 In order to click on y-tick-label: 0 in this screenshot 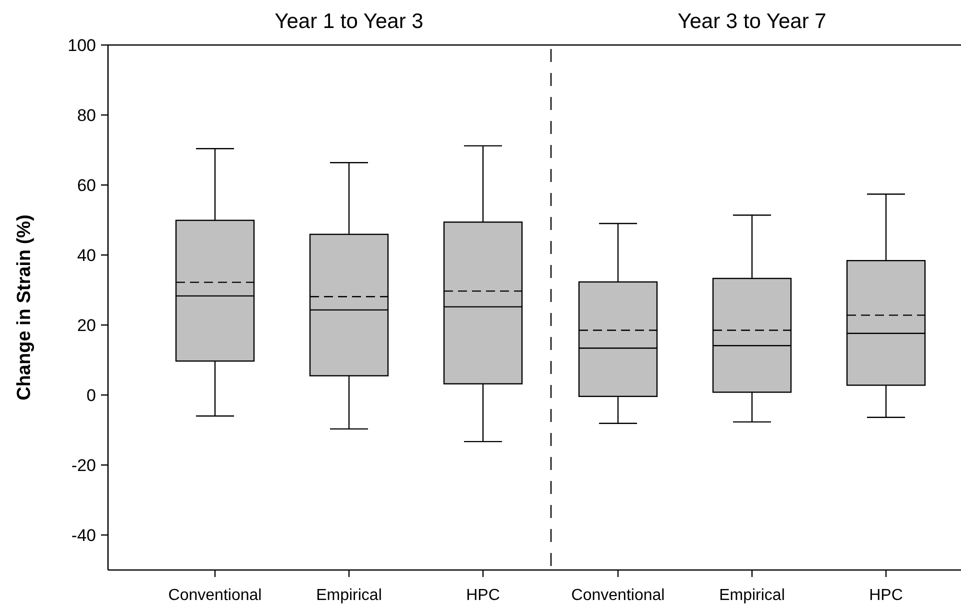, I will do `click(91, 395)`.